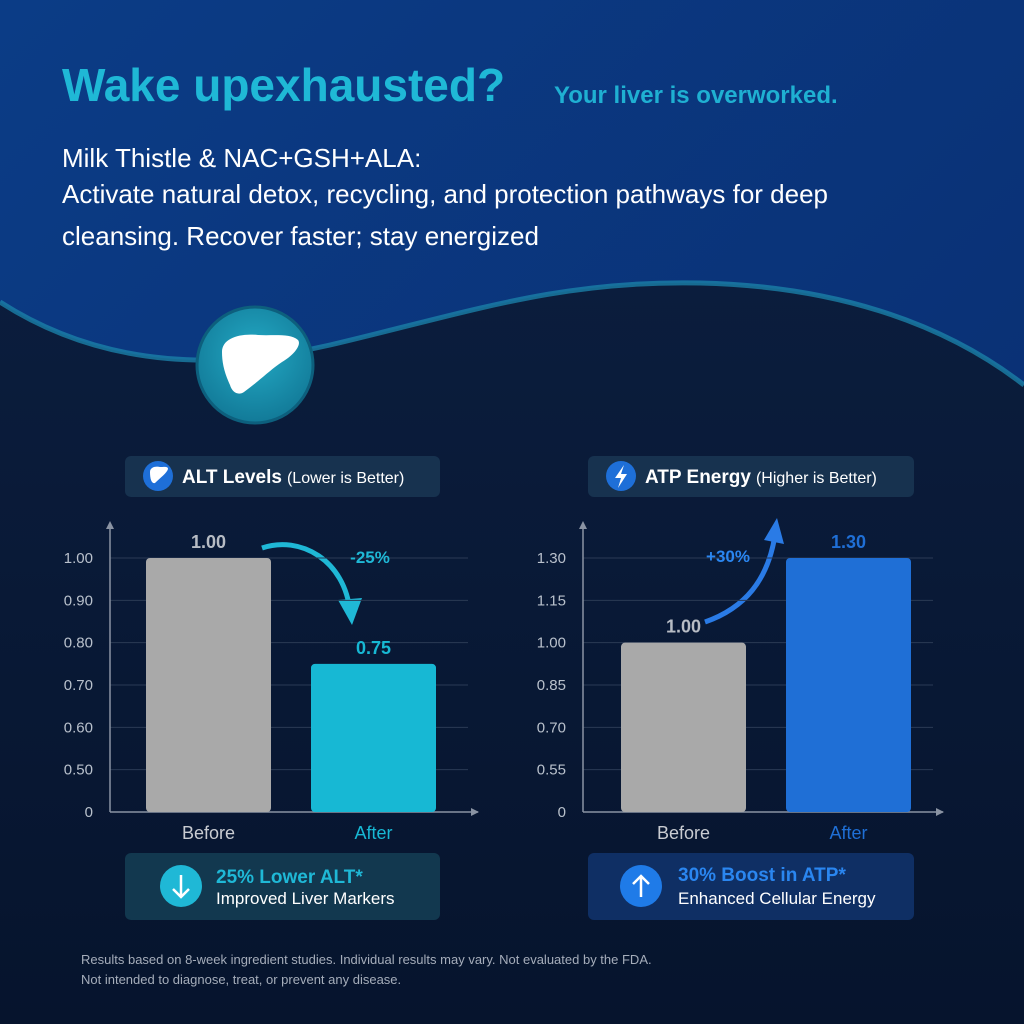  I want to click on pill-icon-liver, so click(159, 475).